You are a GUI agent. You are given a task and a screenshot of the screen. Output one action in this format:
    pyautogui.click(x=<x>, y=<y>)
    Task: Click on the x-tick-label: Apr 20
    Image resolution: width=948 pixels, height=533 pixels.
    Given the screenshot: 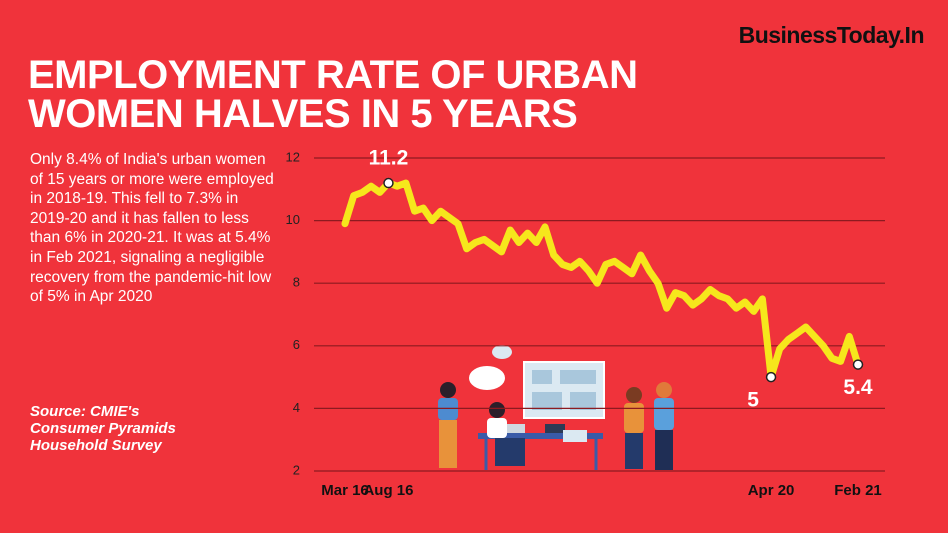 What is the action you would take?
    pyautogui.click(x=771, y=490)
    